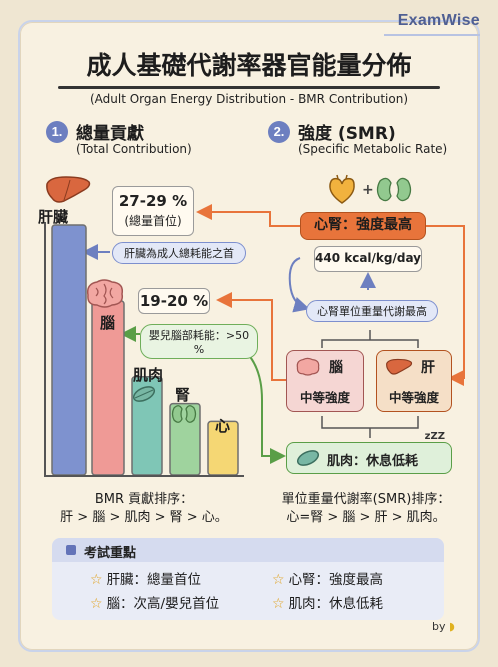 The width and height of the screenshot is (498, 667). Describe the element at coordinates (153, 211) in the screenshot. I see `liver-percent-callout: 27-29 % (總量首位)` at that location.